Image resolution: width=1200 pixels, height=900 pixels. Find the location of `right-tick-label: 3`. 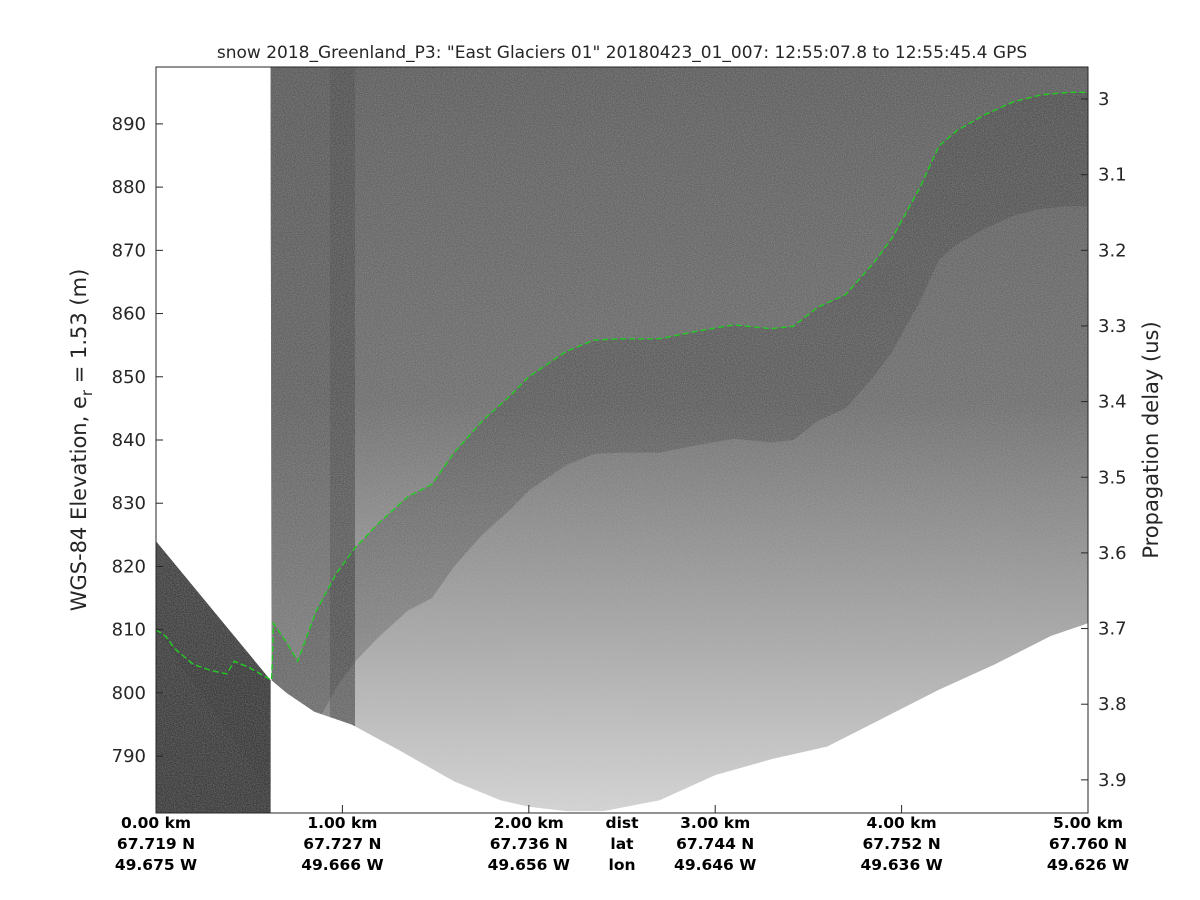

right-tick-label: 3 is located at coordinates (1103, 99).